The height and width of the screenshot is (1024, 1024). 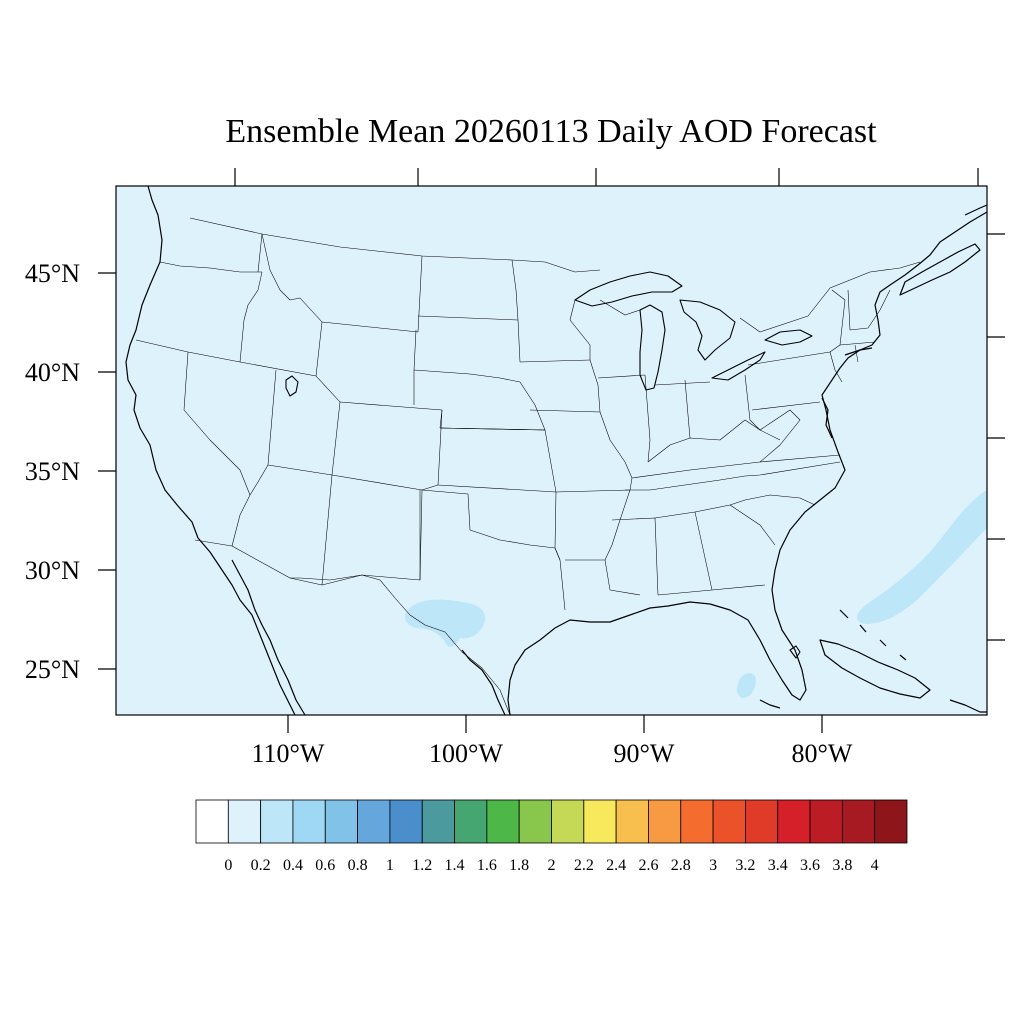 What do you see at coordinates (555, 361) in the screenshot?
I see `mn-ia` at bounding box center [555, 361].